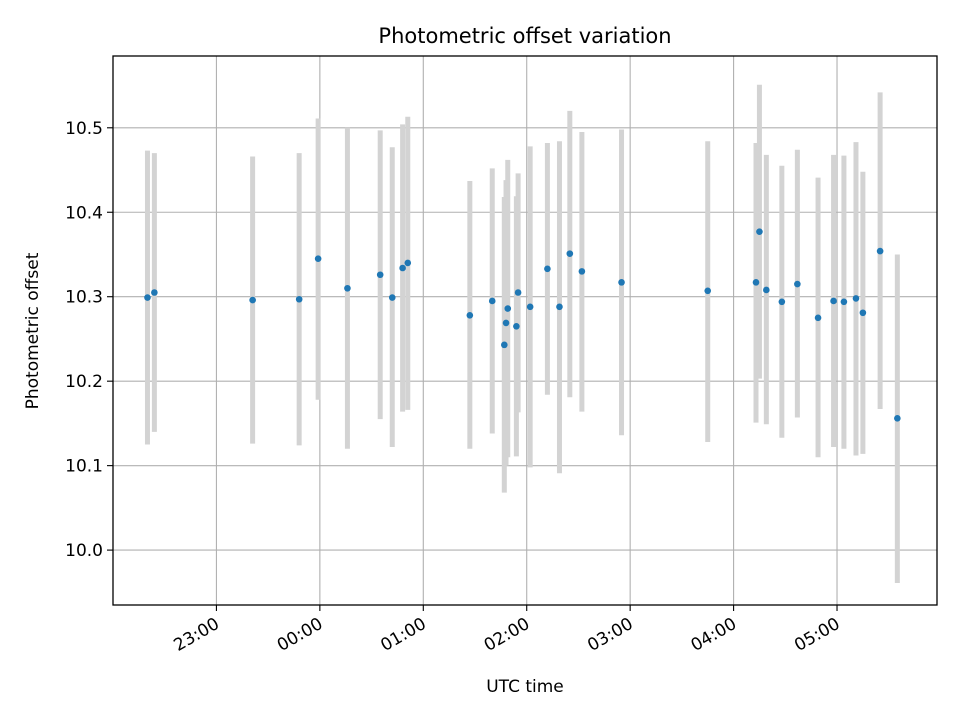 This screenshot has width=960, height=720. What do you see at coordinates (84, 467) in the screenshot?
I see `y-tick-label: 10.1` at bounding box center [84, 467].